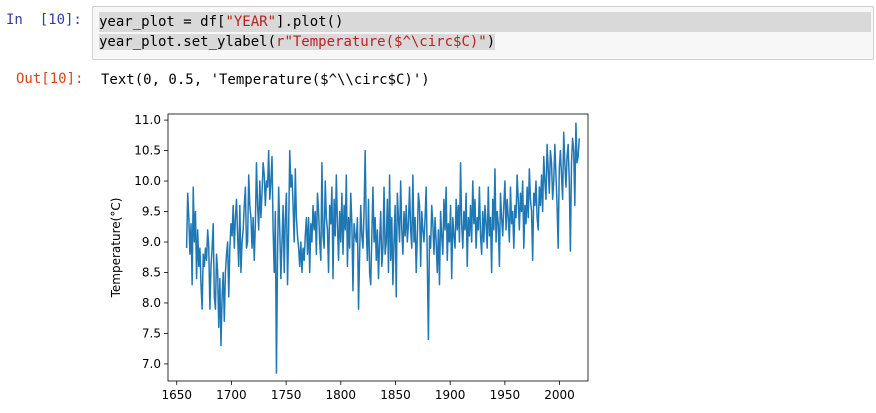 The image size is (876, 413). Describe the element at coordinates (450, 395) in the screenshot. I see `x-tick-label: 1900` at that location.